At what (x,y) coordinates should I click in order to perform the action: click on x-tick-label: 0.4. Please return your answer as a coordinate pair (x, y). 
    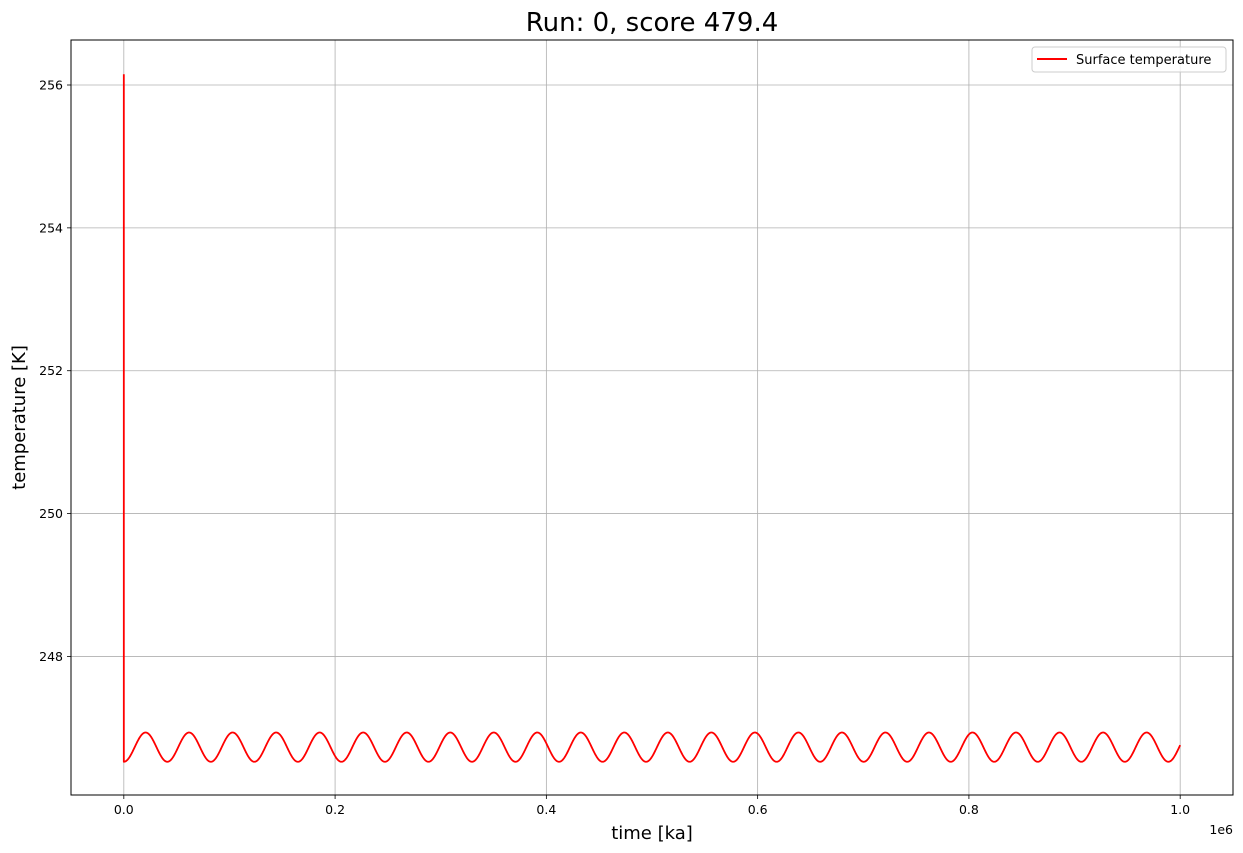
    Looking at the image, I should click on (546, 809).